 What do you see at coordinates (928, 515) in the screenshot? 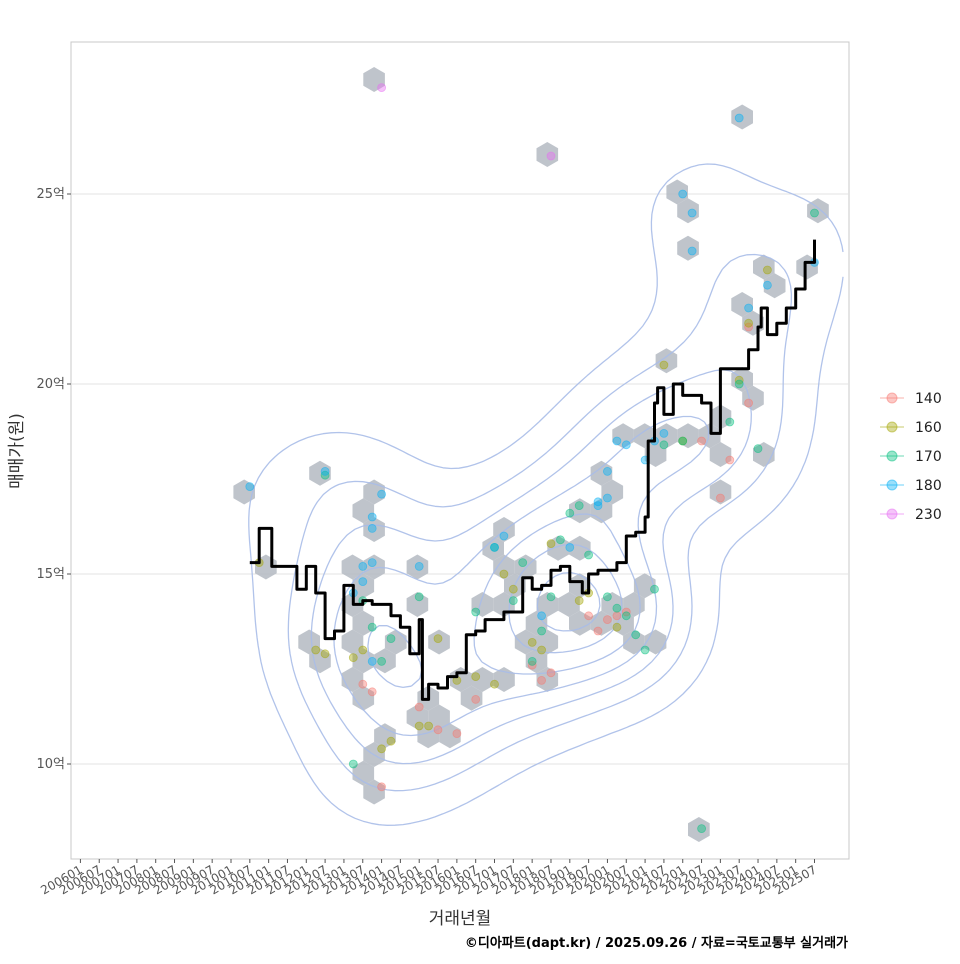
I see `legend-label: 230` at bounding box center [928, 515].